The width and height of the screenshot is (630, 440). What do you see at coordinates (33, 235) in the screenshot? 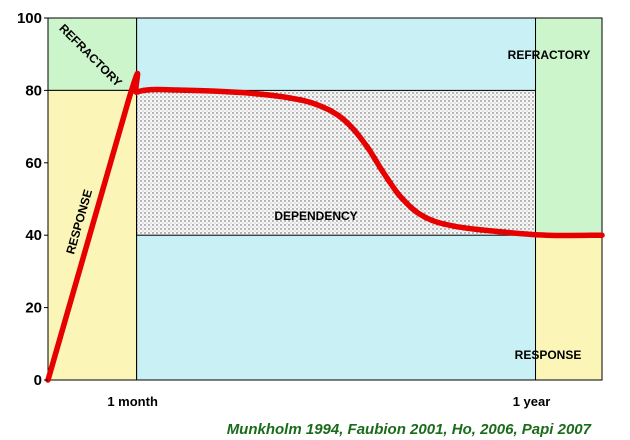
I see `y-tick-label: 40` at bounding box center [33, 235].